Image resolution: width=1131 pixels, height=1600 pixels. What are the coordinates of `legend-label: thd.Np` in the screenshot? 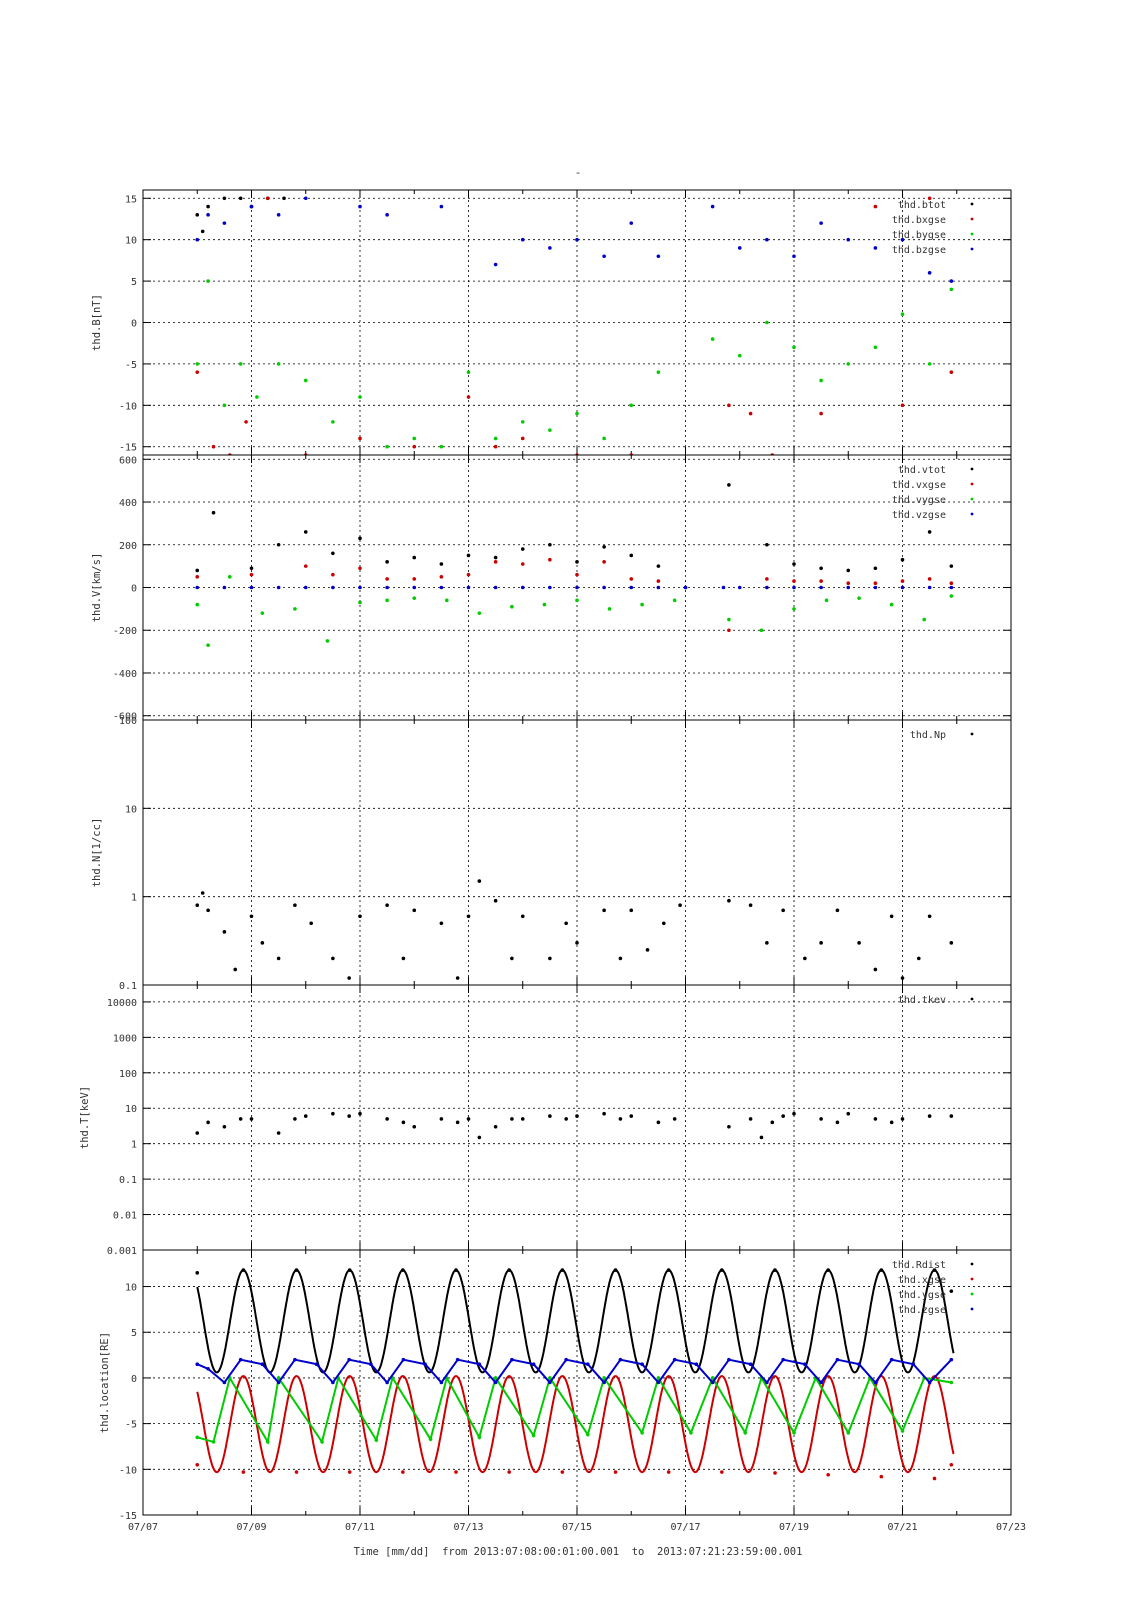 It's located at (928, 735).